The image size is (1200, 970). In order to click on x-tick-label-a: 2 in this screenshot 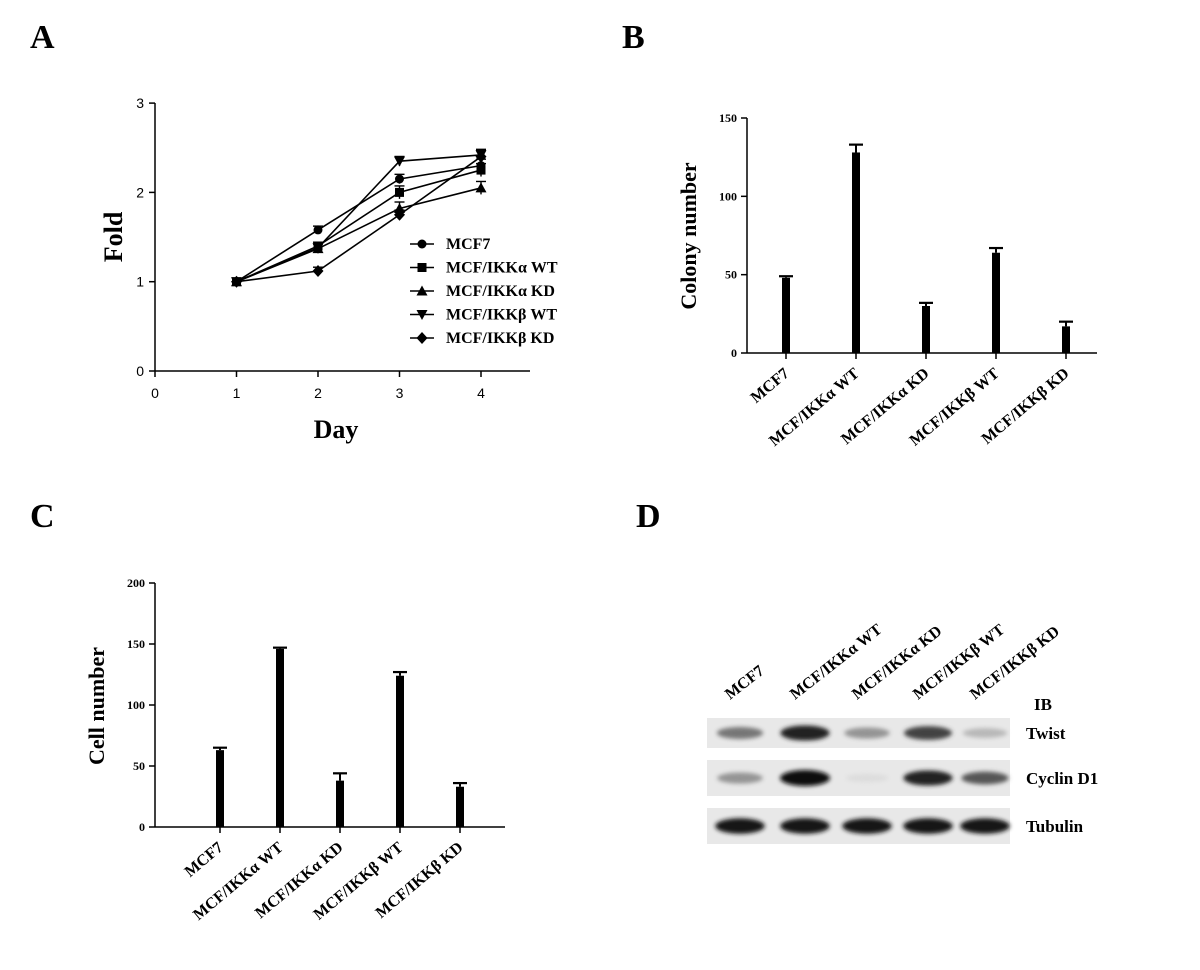, I will do `click(318, 393)`.